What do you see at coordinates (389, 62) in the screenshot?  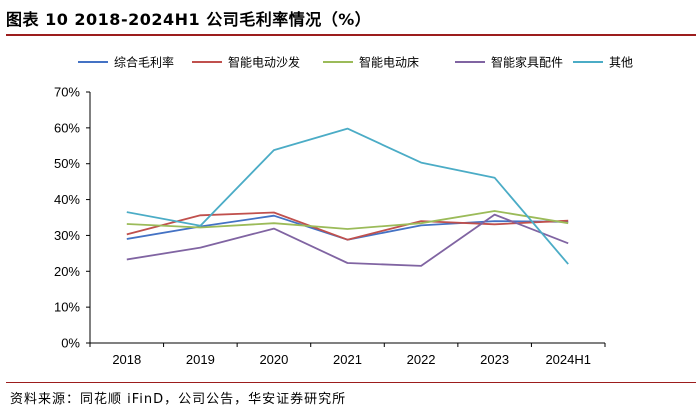 I see `legend-label-3: 智能电动床` at bounding box center [389, 62].